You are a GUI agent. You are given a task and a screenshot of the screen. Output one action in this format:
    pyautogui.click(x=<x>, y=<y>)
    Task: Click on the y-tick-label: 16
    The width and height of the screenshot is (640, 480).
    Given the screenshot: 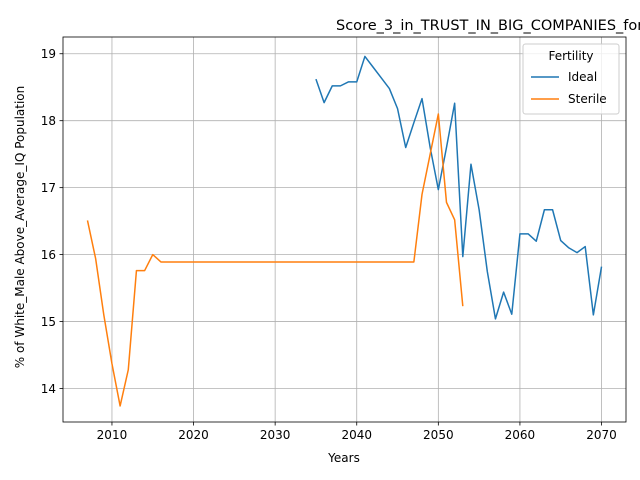 What is the action you would take?
    pyautogui.click(x=48, y=255)
    